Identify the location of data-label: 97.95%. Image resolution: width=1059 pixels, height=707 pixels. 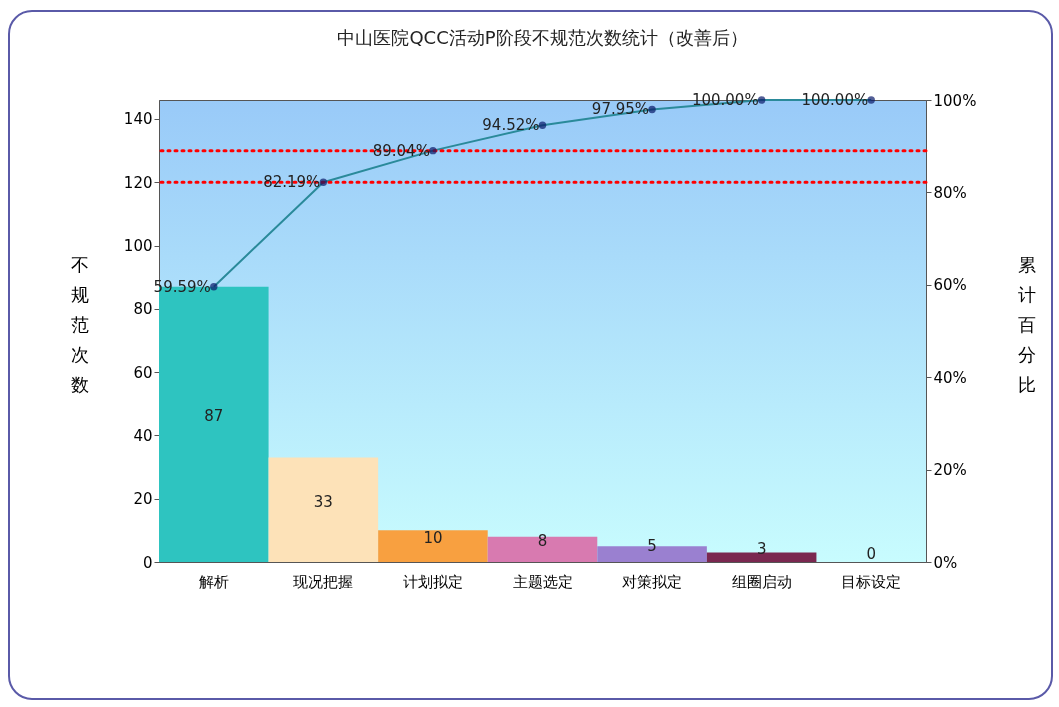
(620, 109).